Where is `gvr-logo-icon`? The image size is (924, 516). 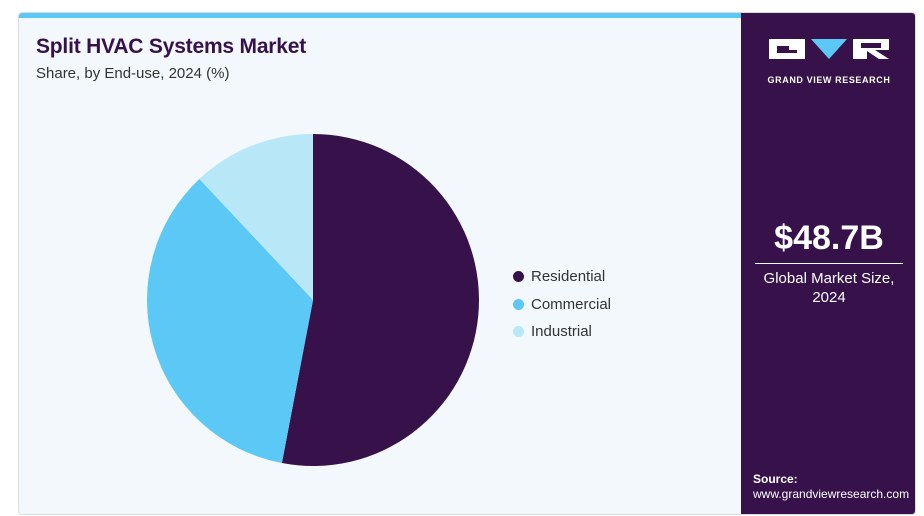 gvr-logo-icon is located at coordinates (829, 49).